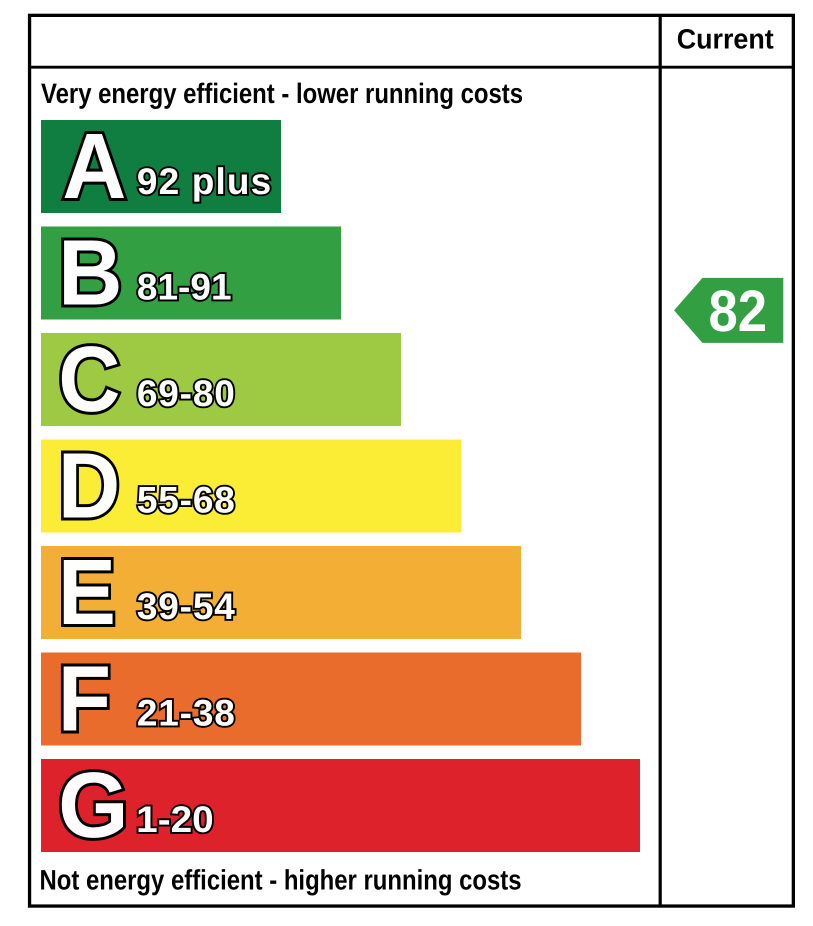 The image size is (813, 926). Describe the element at coordinates (84, 699) in the screenshot. I see `svg-text: F` at that location.